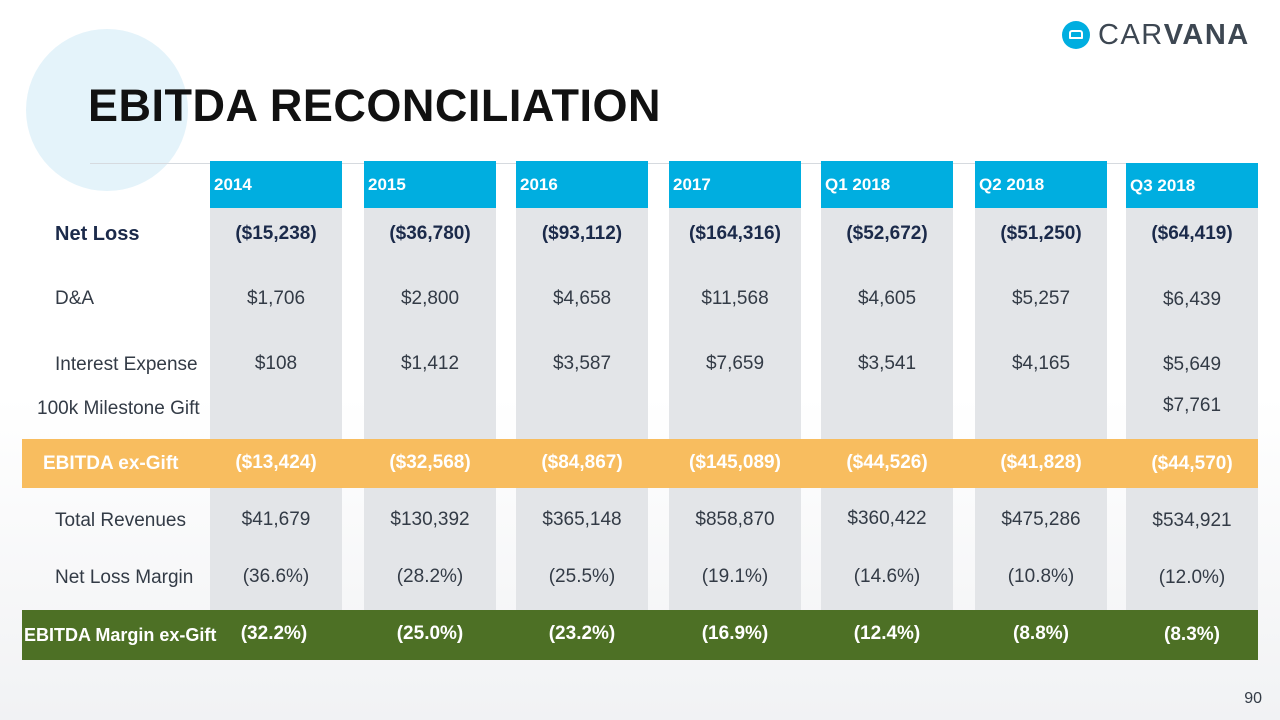 The image size is (1280, 720). What do you see at coordinates (582, 363) in the screenshot?
I see `cell-interest: $3,587` at bounding box center [582, 363].